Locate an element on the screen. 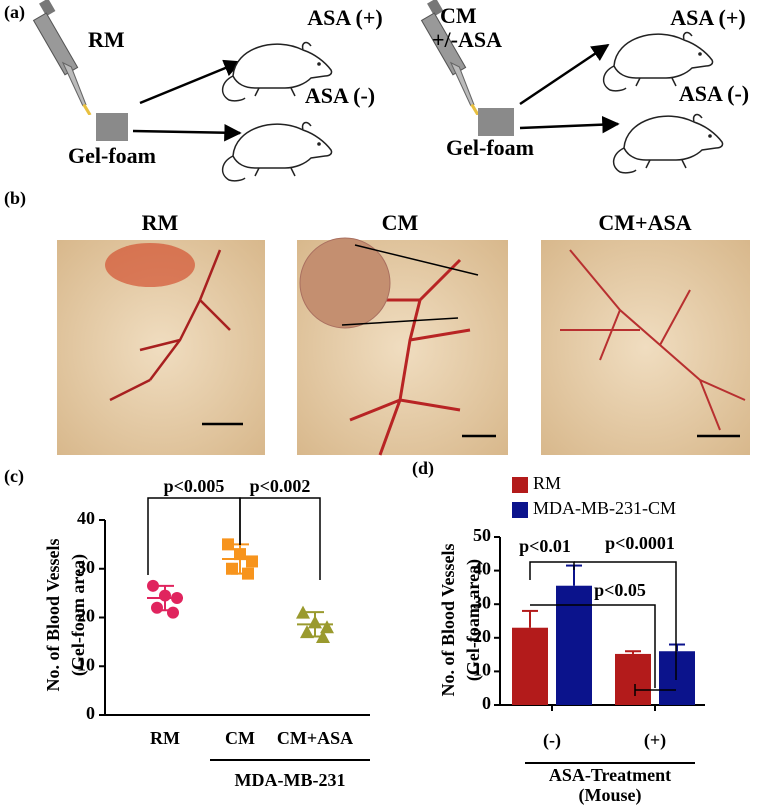  source-label: CM is located at coordinates (458, 15).